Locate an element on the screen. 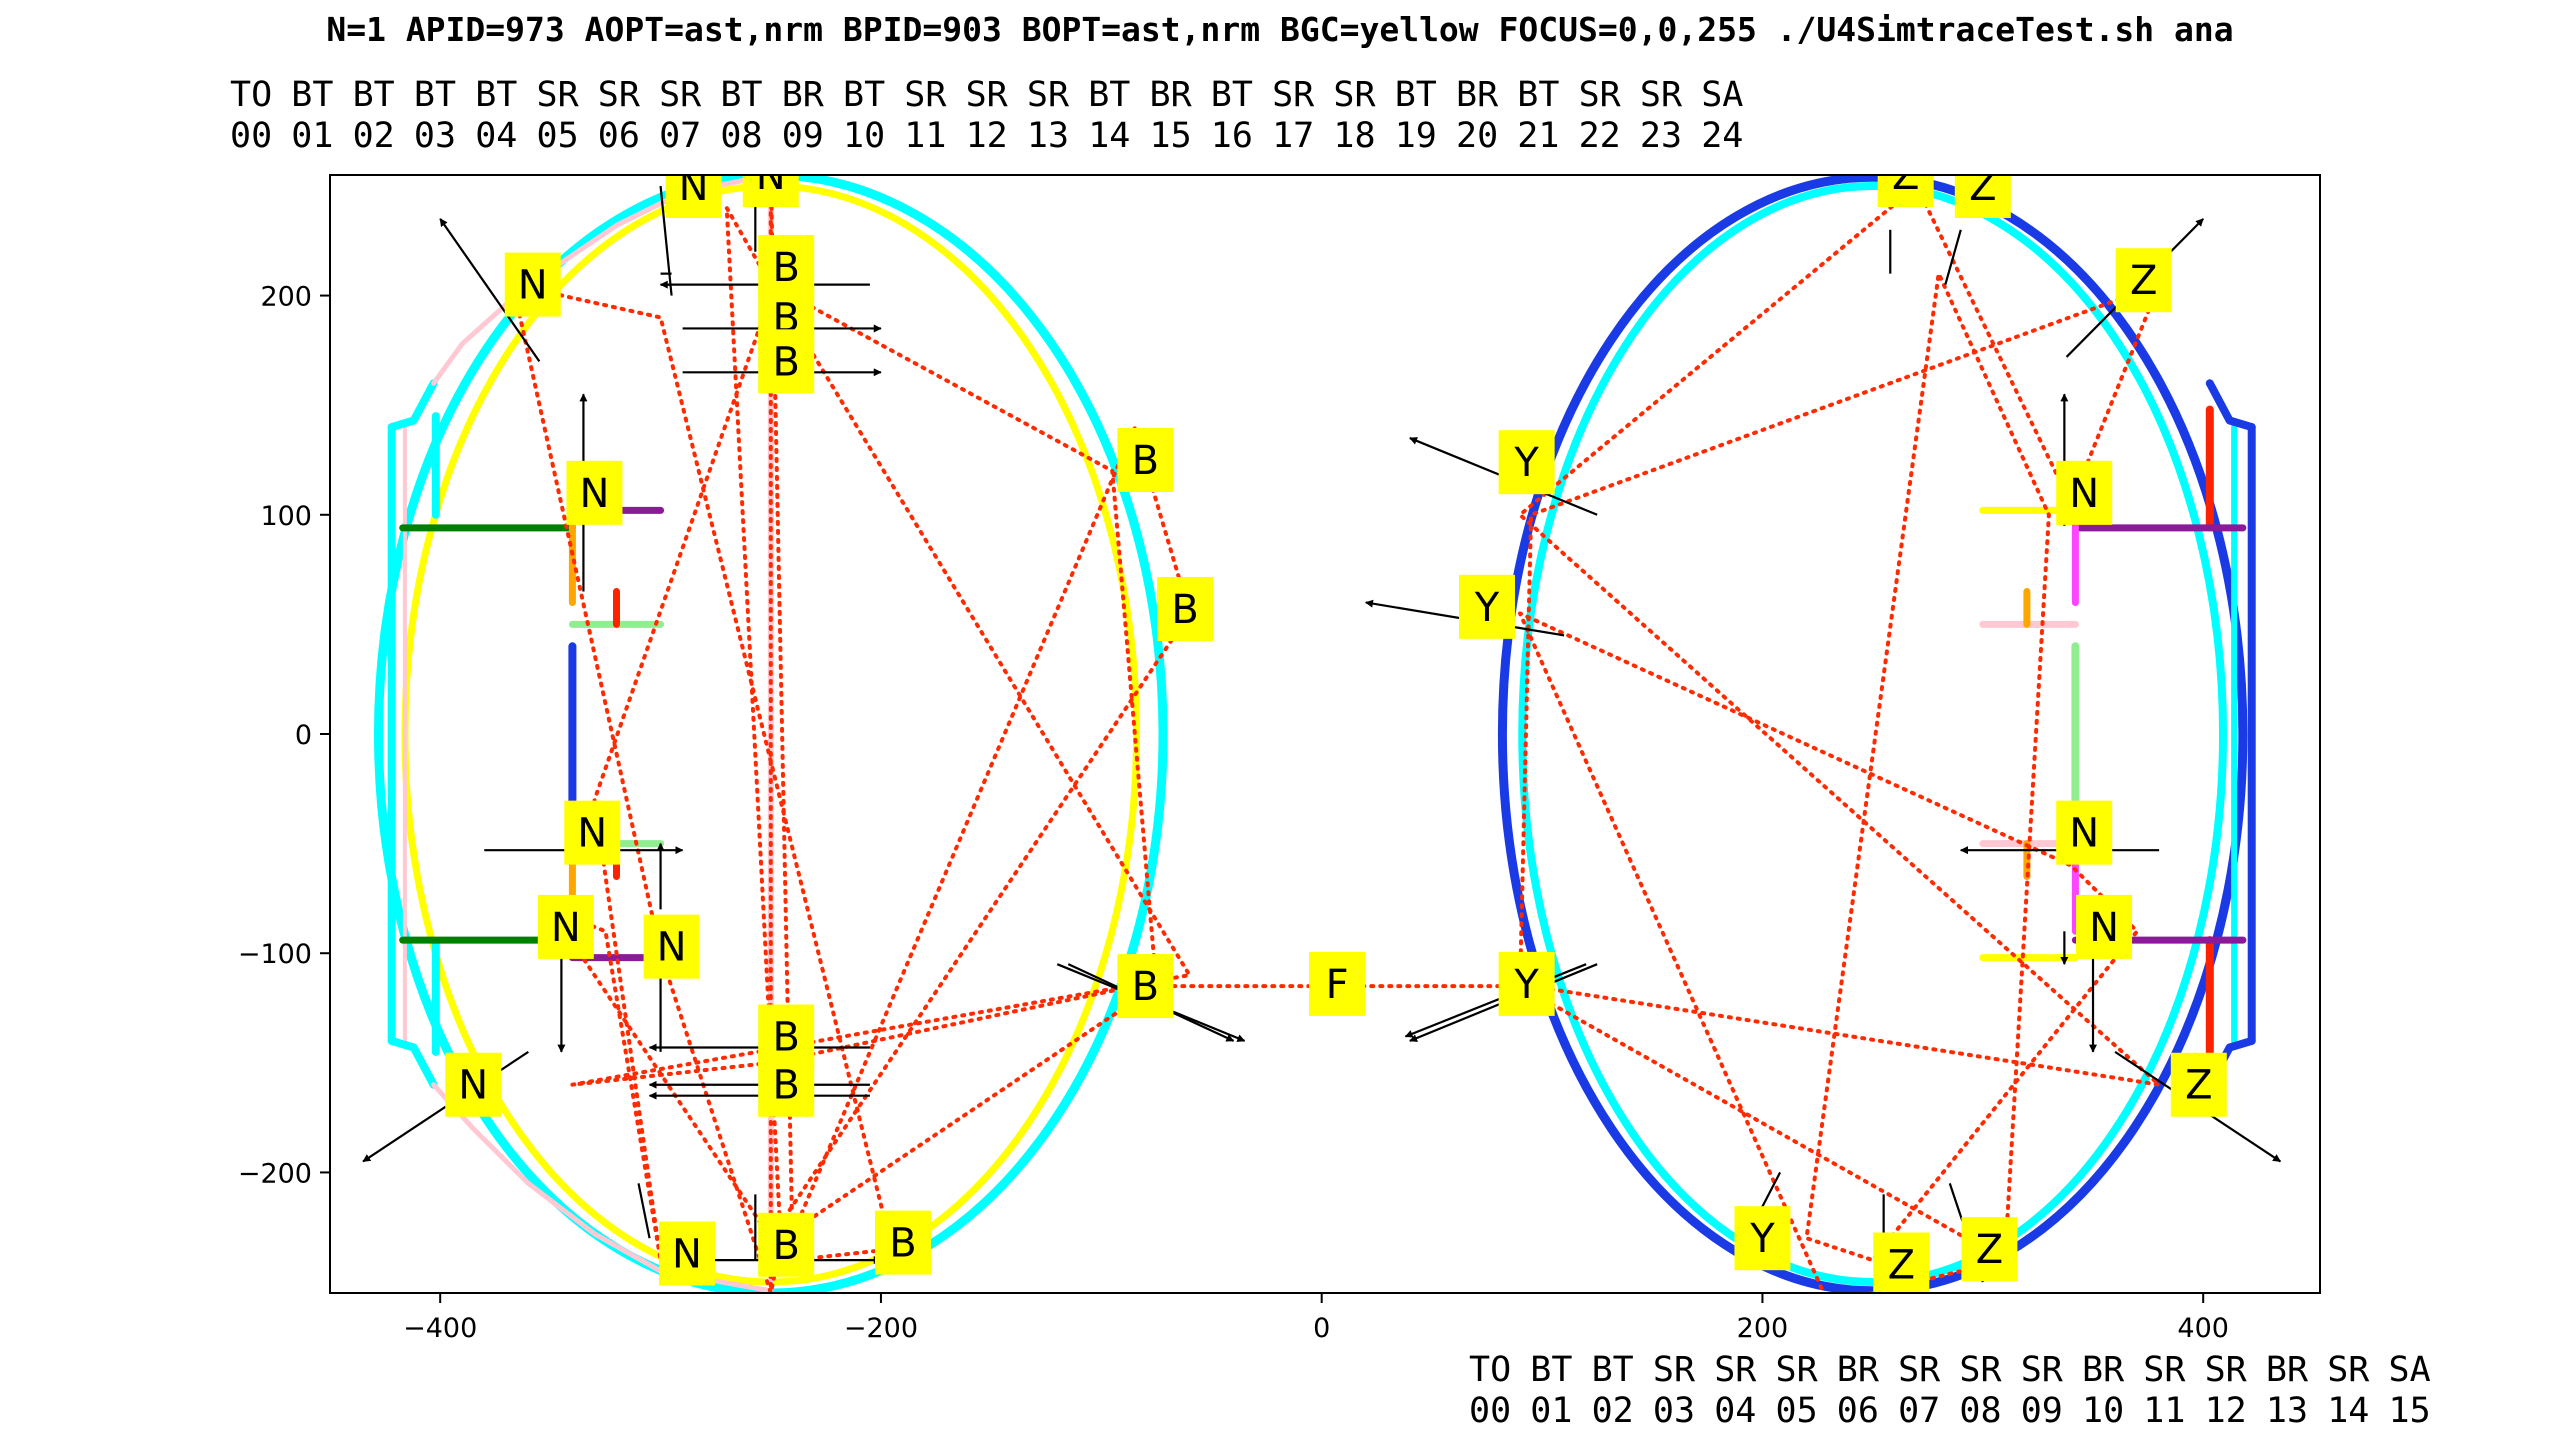  step-marker: F is located at coordinates (1337, 983).